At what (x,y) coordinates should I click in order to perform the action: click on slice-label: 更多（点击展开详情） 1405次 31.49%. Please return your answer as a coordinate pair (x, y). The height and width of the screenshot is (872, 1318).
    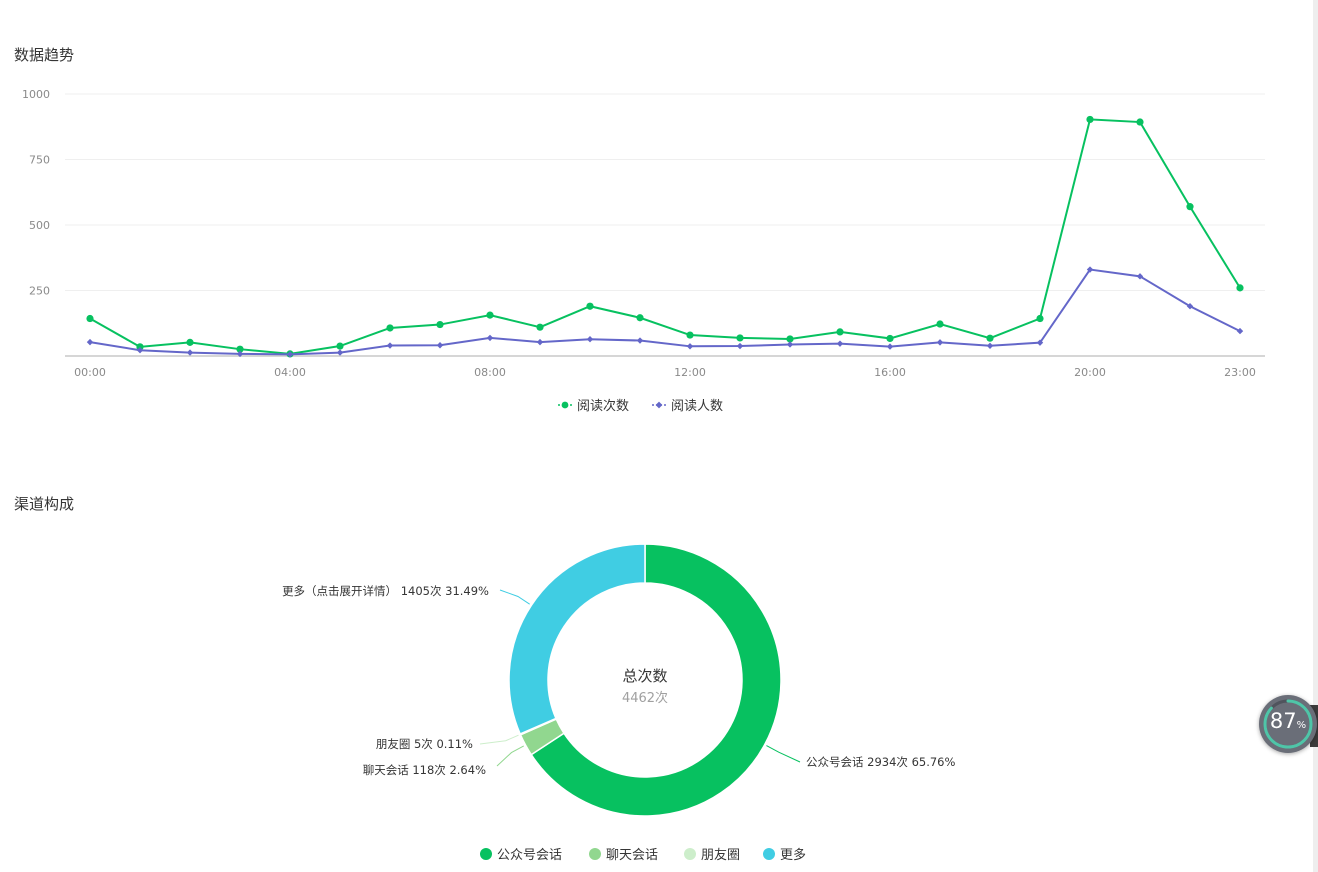
    Looking at the image, I should click on (385, 591).